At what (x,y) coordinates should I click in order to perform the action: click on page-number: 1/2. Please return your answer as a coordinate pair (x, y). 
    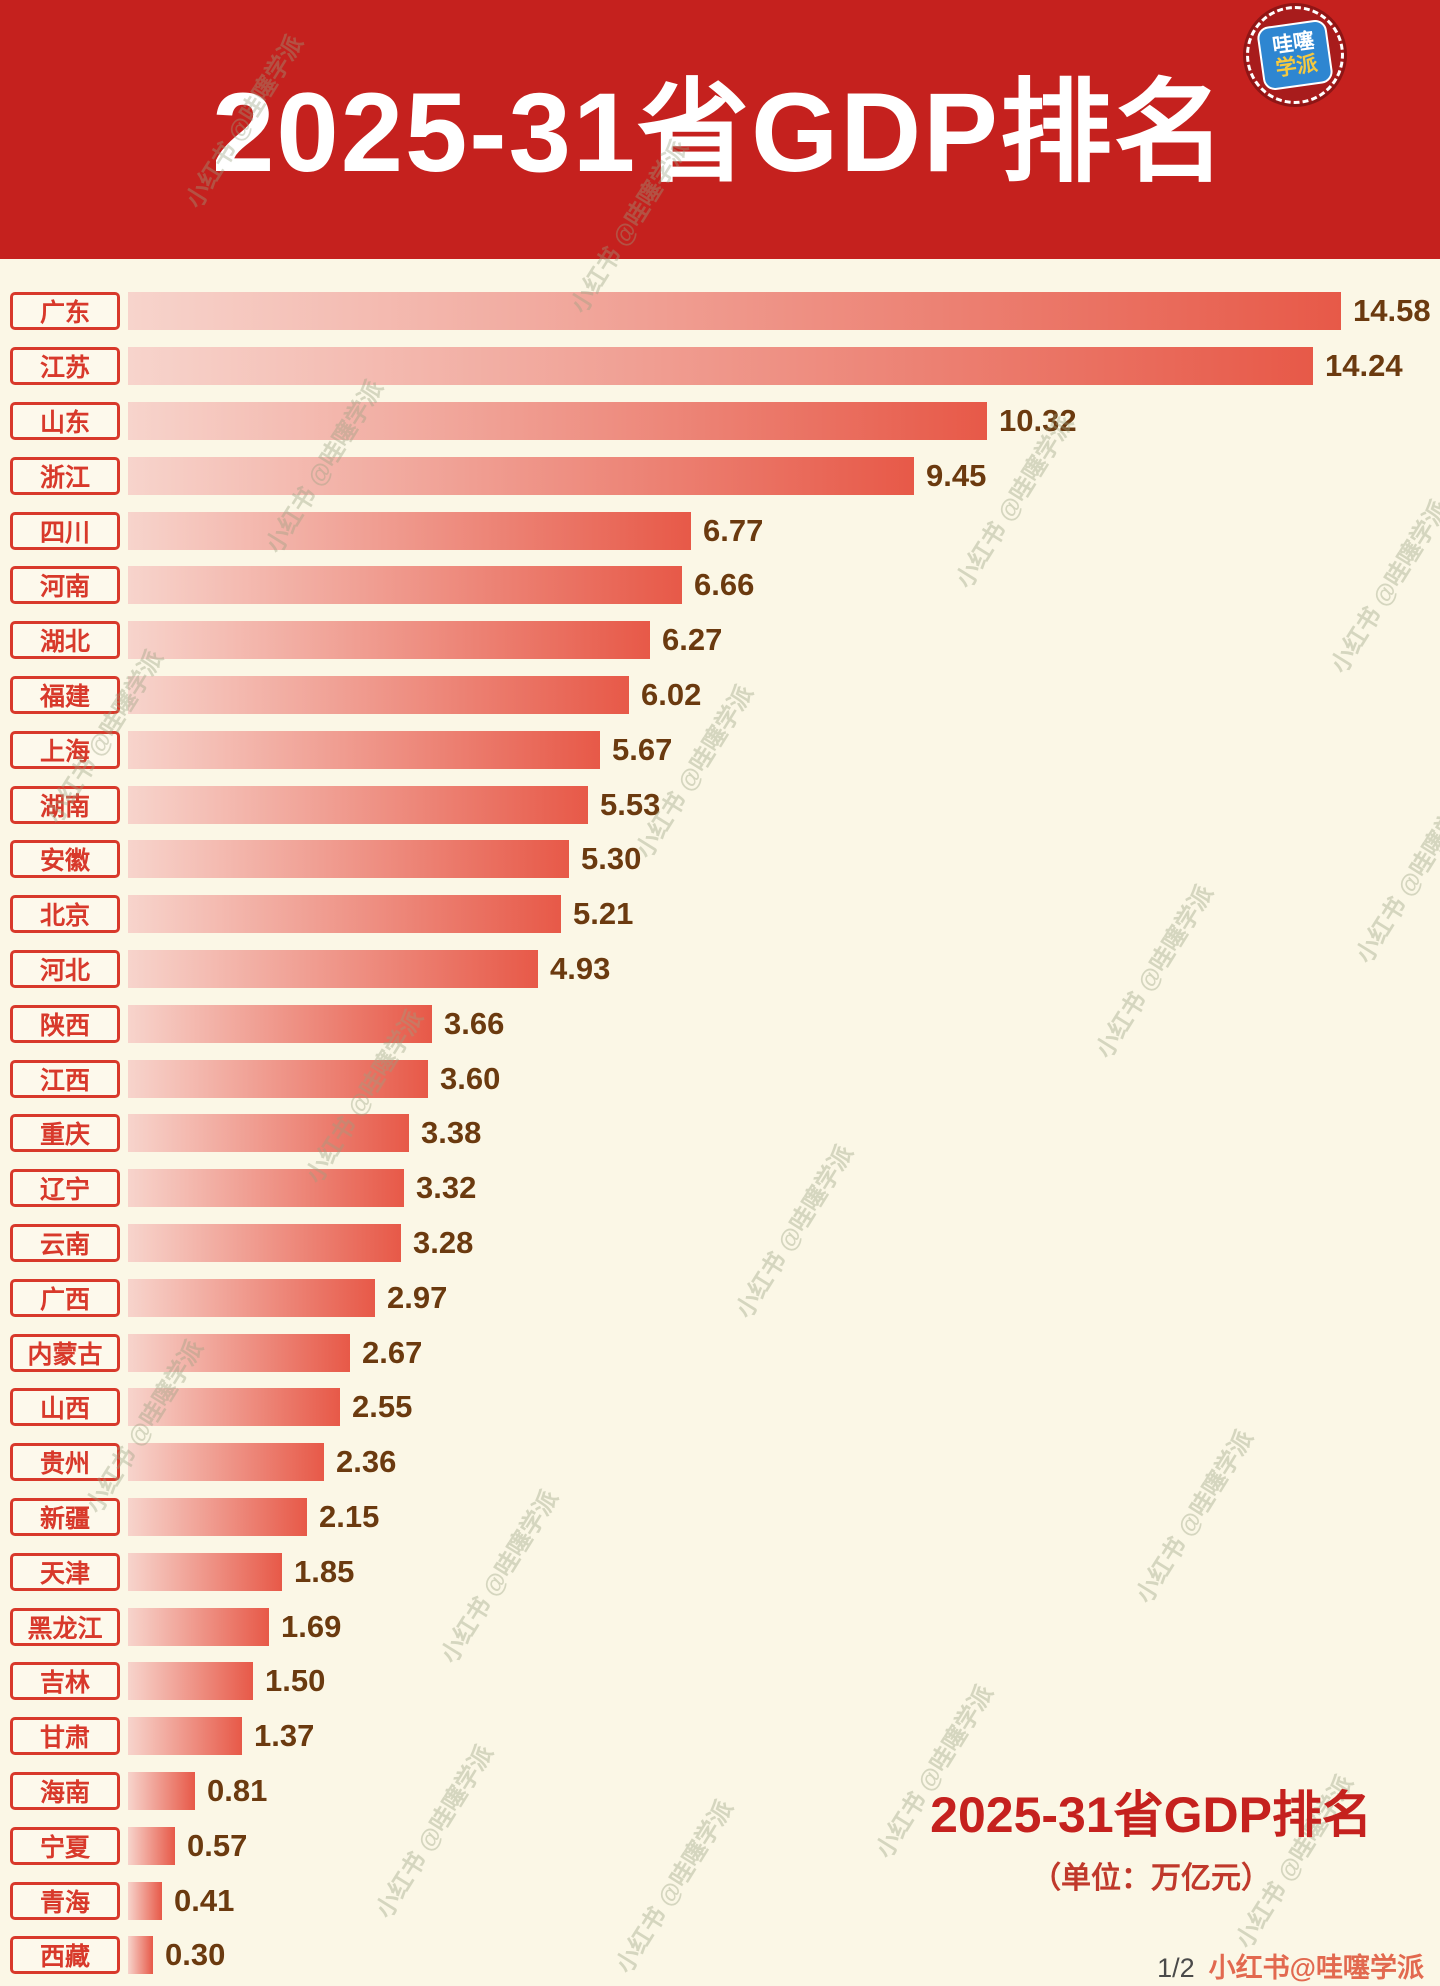
    Looking at the image, I should click on (1176, 1968).